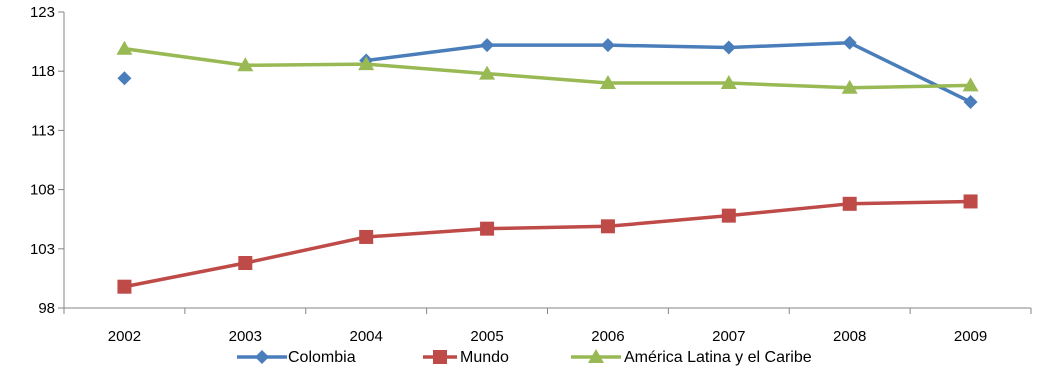 The image size is (1043, 373). What do you see at coordinates (42, 190) in the screenshot?
I see `y-tick-label: 108` at bounding box center [42, 190].